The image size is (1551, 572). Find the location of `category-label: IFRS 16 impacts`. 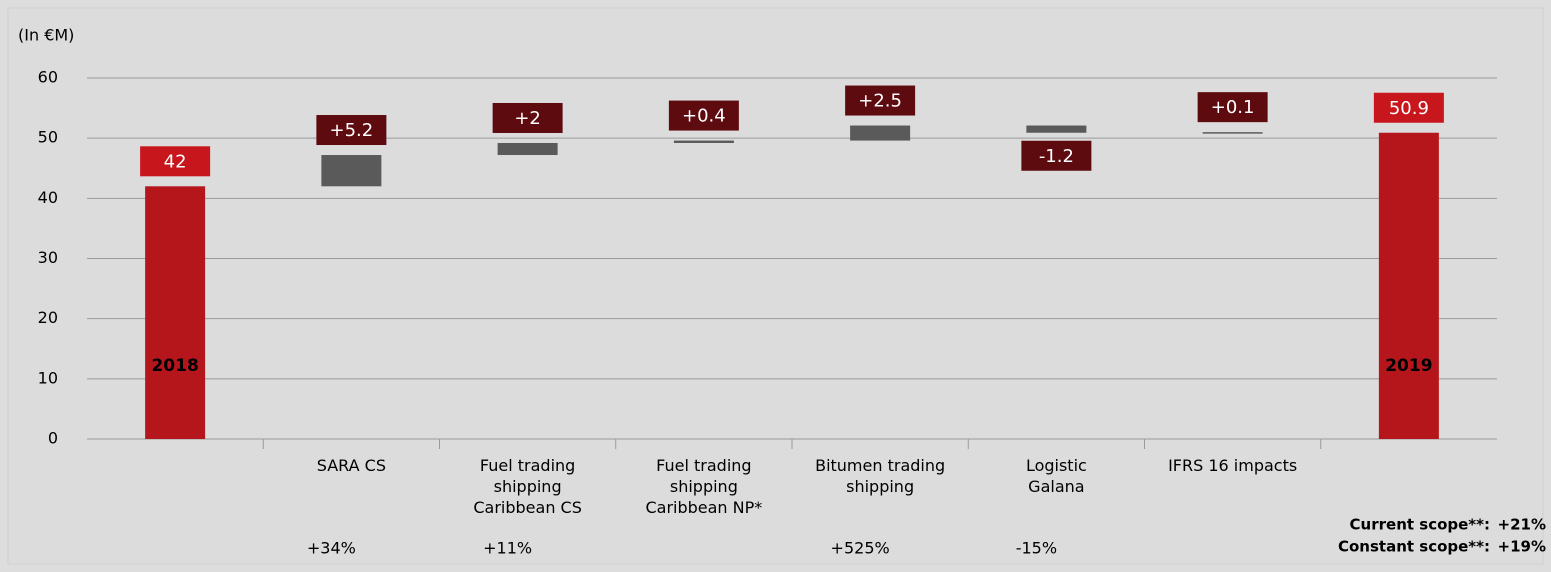

category-label: IFRS 16 impacts is located at coordinates (1232, 465).